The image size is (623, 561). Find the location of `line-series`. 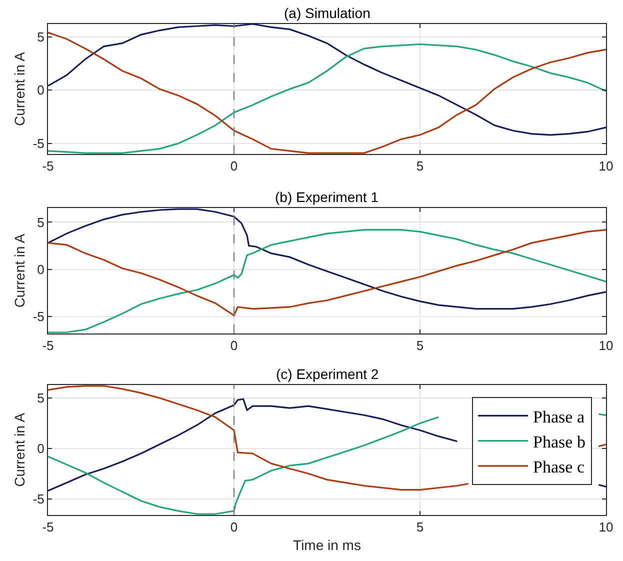

line-series is located at coordinates (327, 272).